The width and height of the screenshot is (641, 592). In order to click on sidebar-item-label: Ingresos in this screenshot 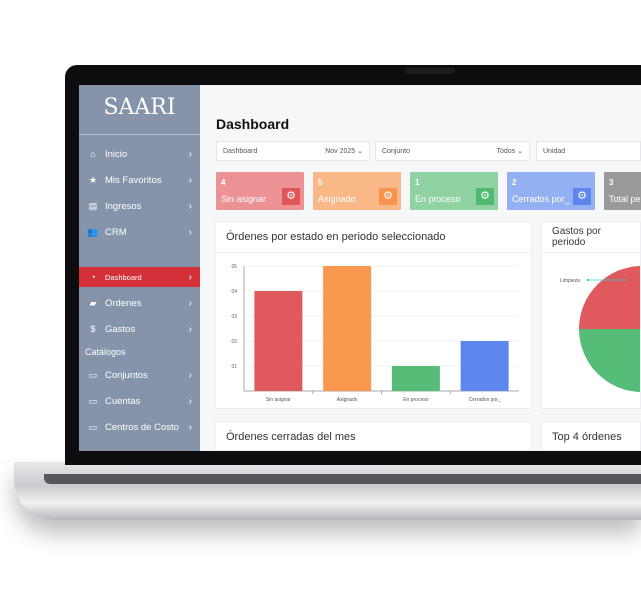, I will do `click(123, 206)`.